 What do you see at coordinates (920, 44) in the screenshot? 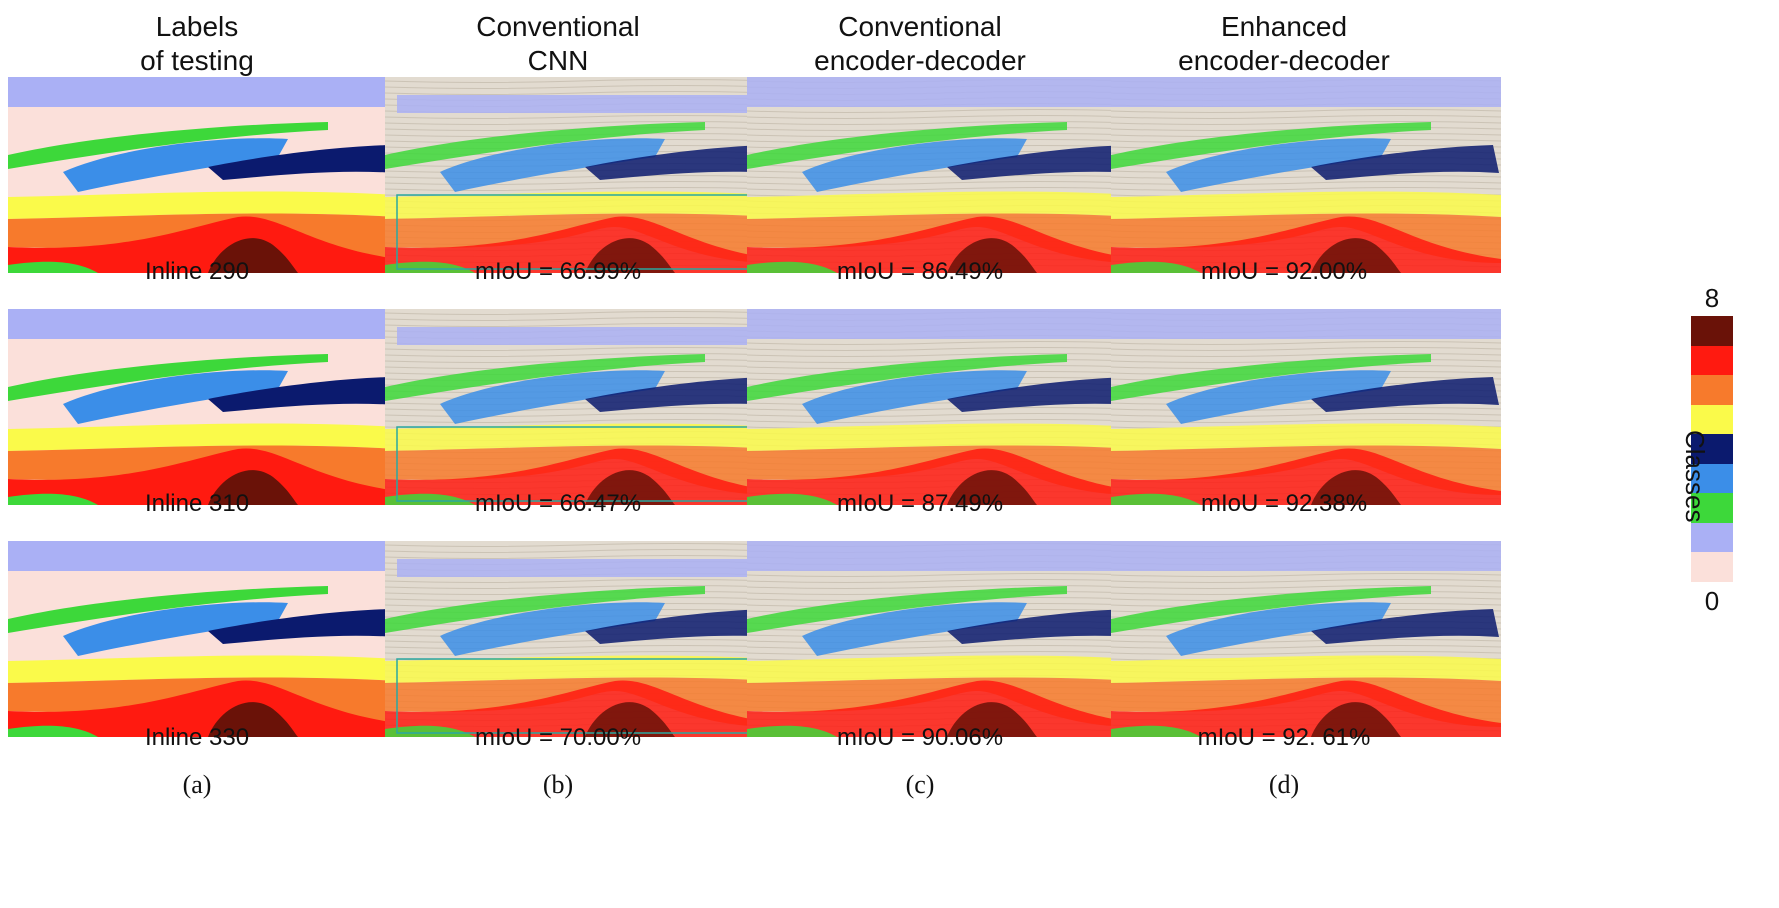
I see `column-title-c: Conventional encoder-decoder` at bounding box center [920, 44].